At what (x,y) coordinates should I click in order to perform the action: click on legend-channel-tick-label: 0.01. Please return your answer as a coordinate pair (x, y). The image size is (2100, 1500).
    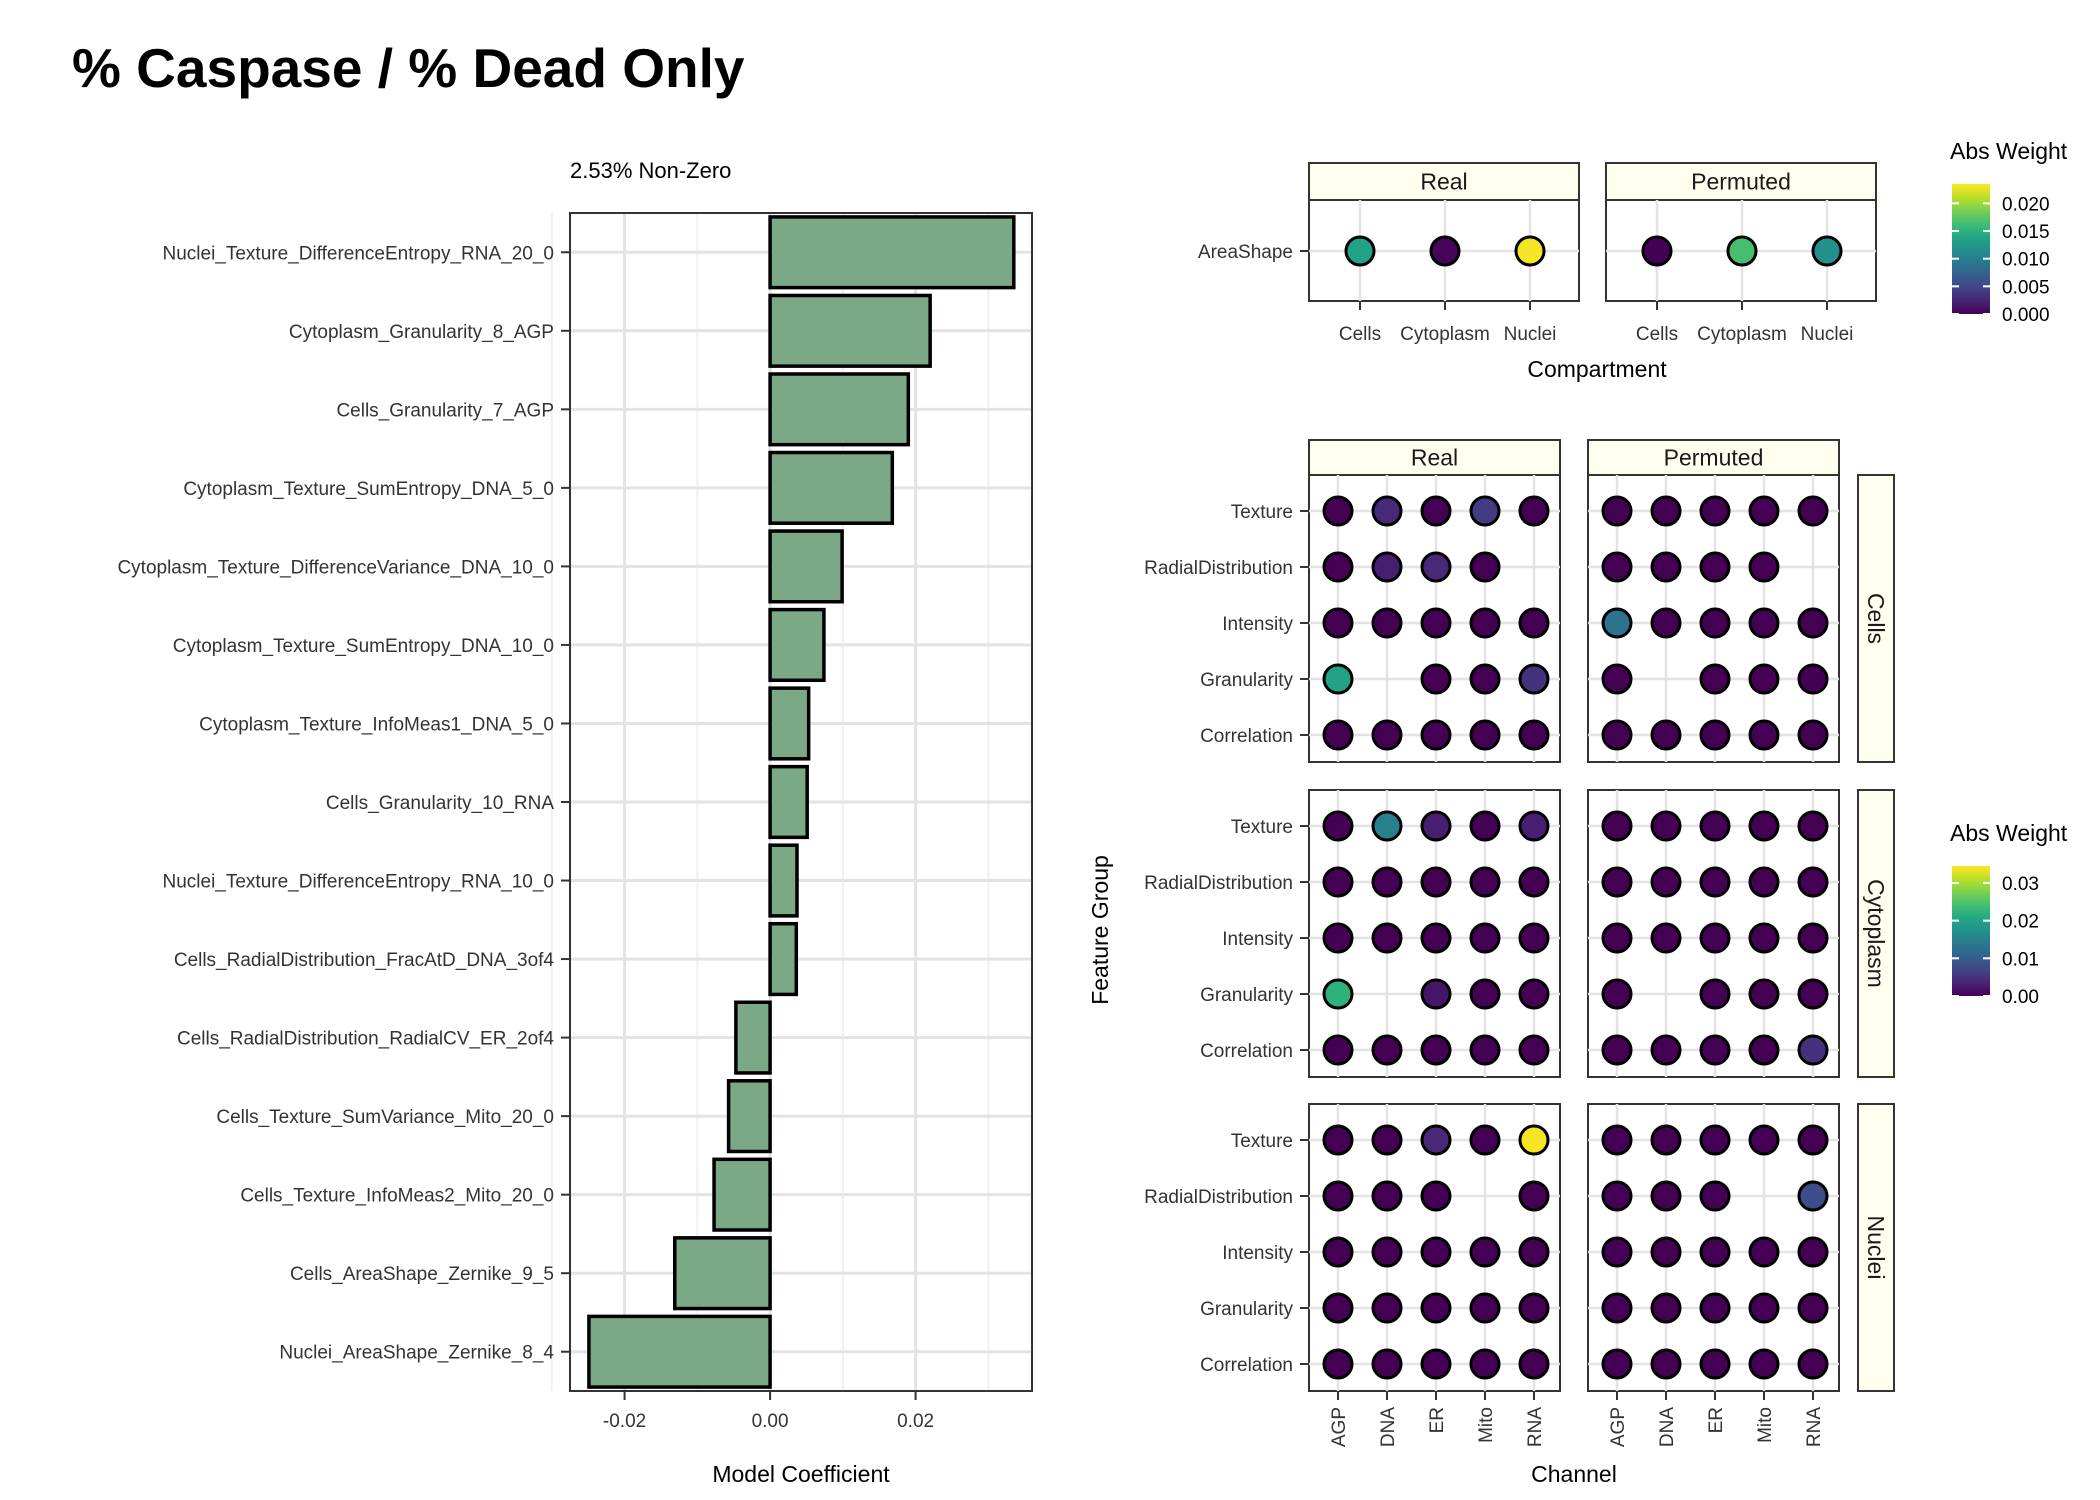
    Looking at the image, I should click on (2020, 959).